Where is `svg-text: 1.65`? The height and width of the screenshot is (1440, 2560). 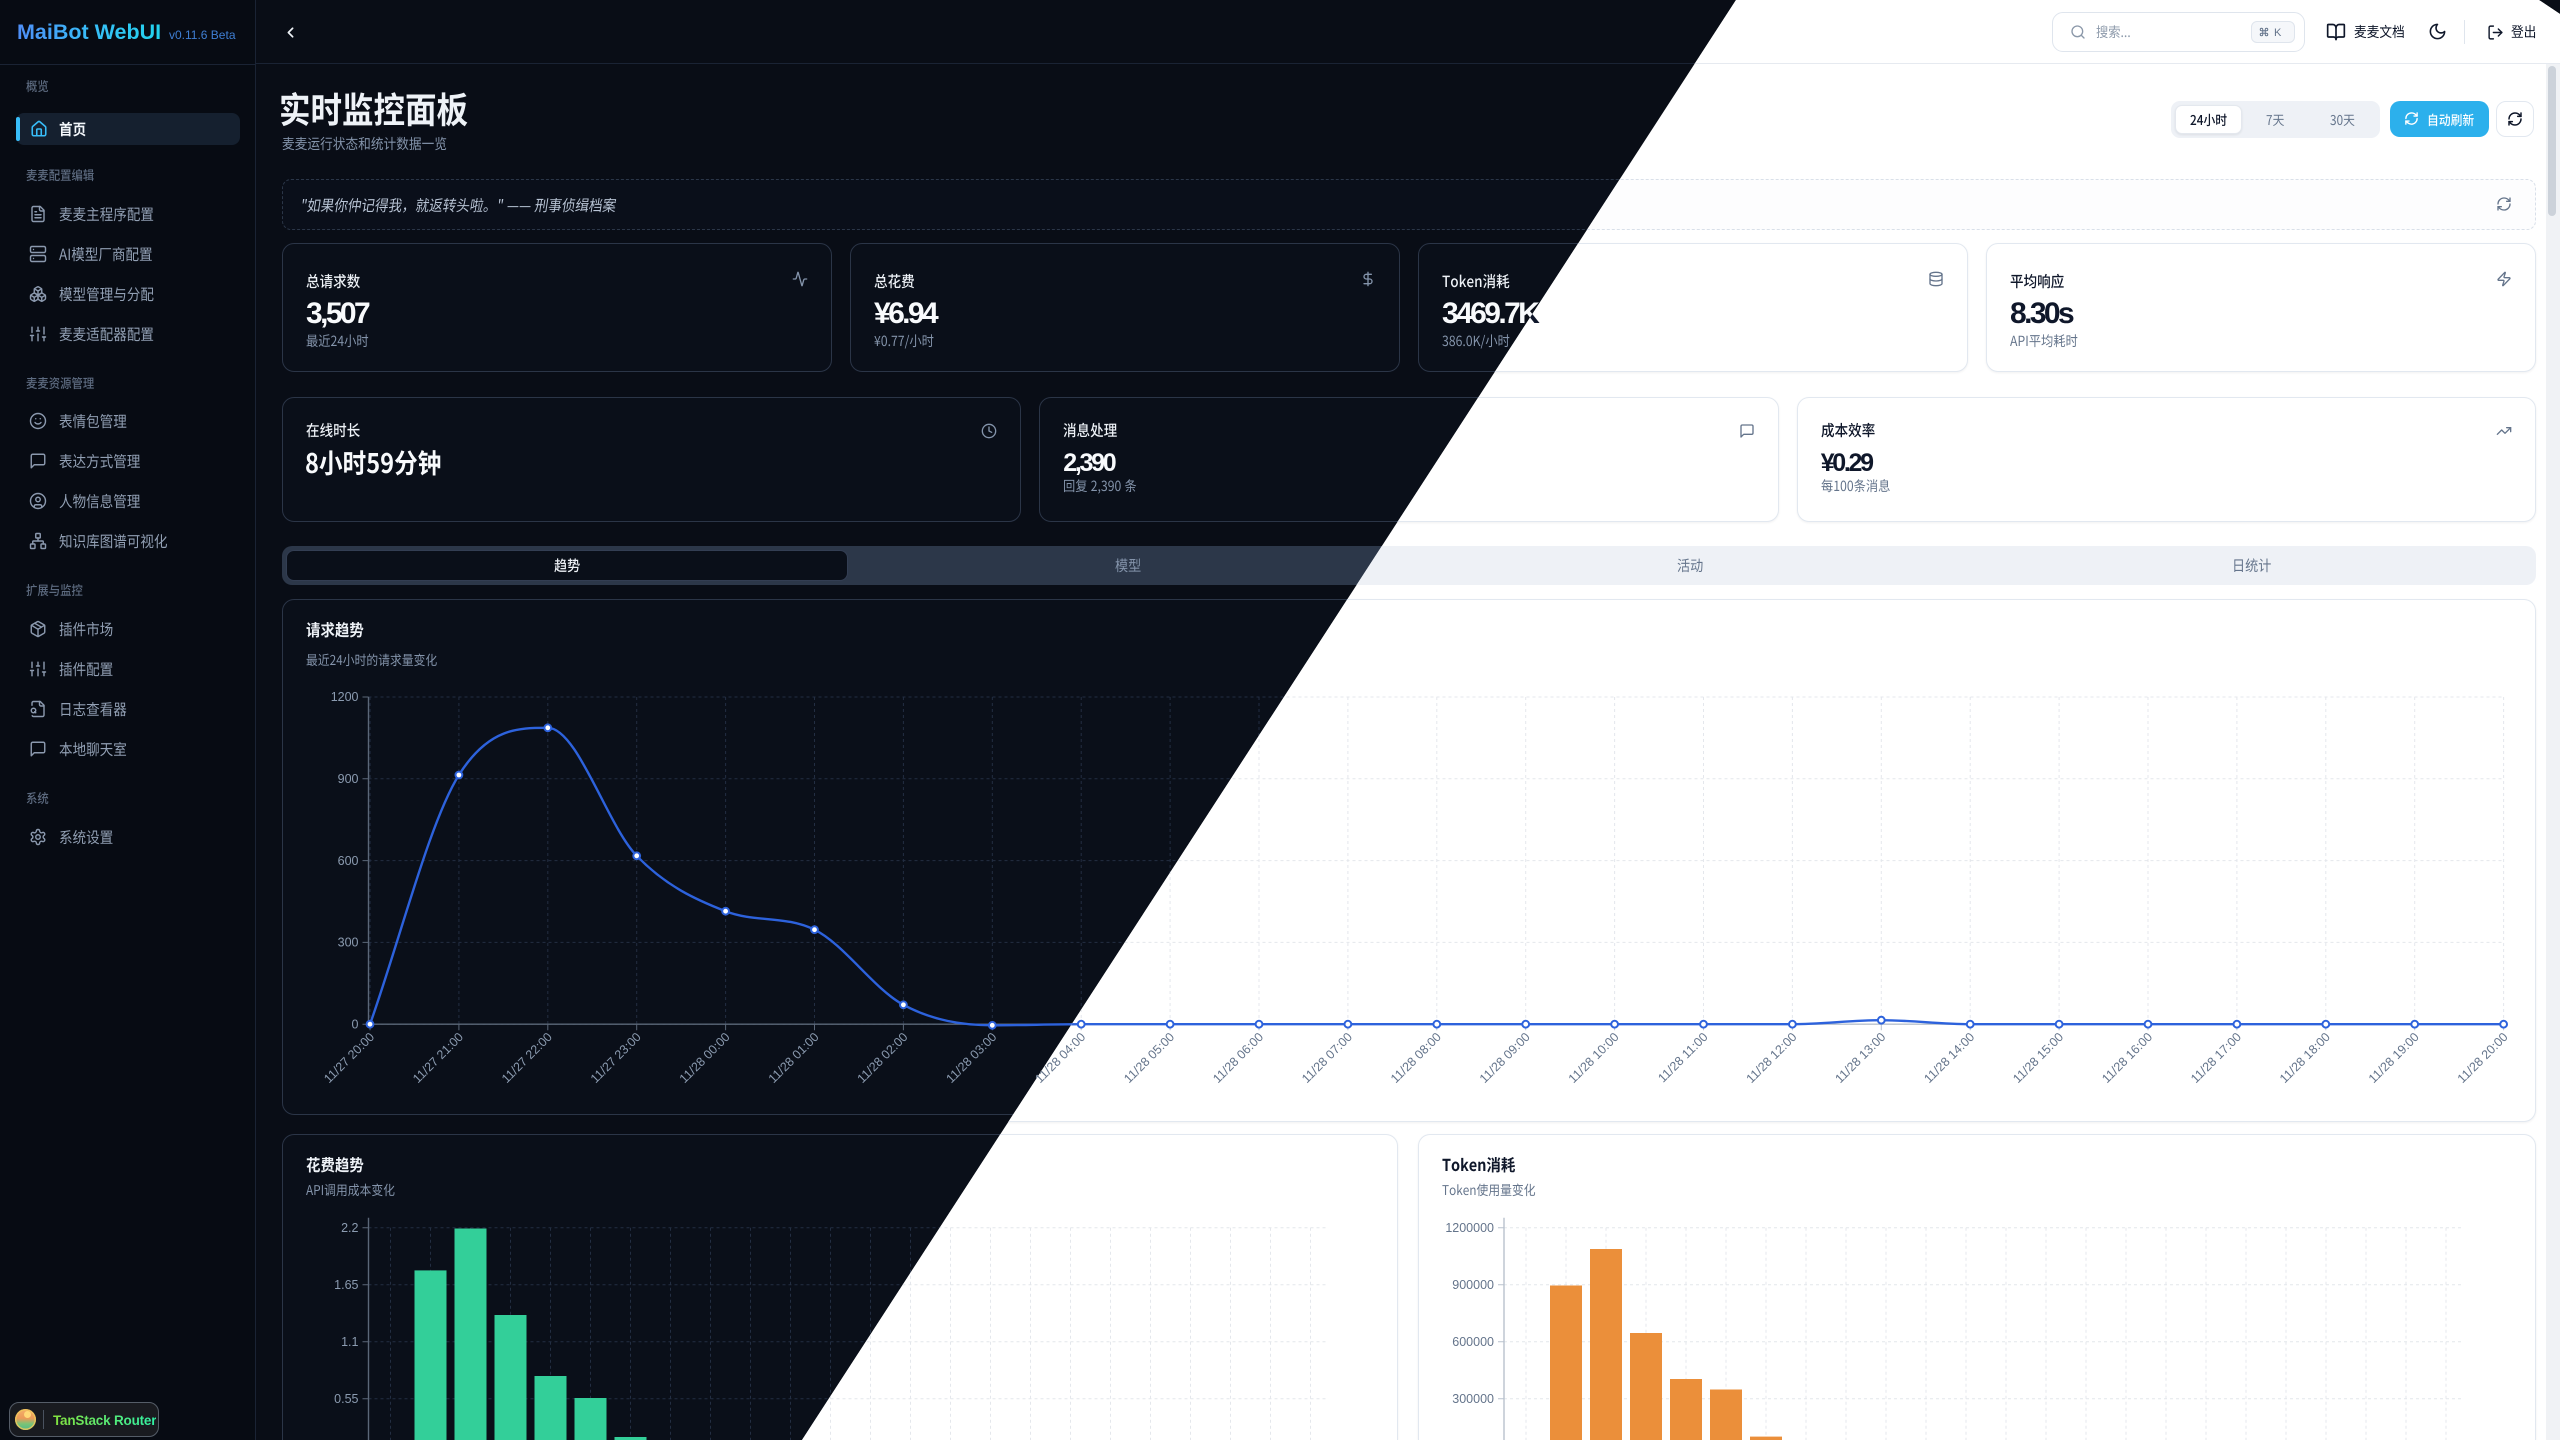 svg-text: 1.65 is located at coordinates (346, 1285).